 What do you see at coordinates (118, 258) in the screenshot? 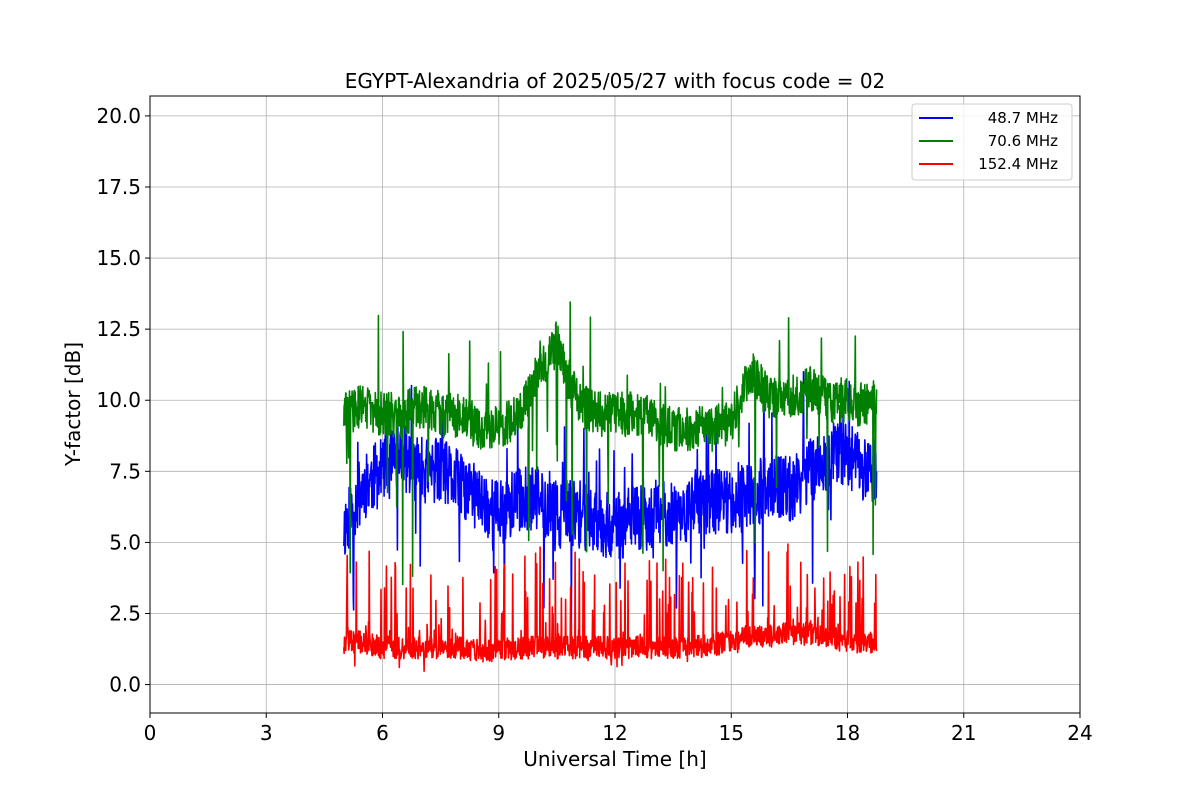
I see `y-tick-label: 15.0` at bounding box center [118, 258].